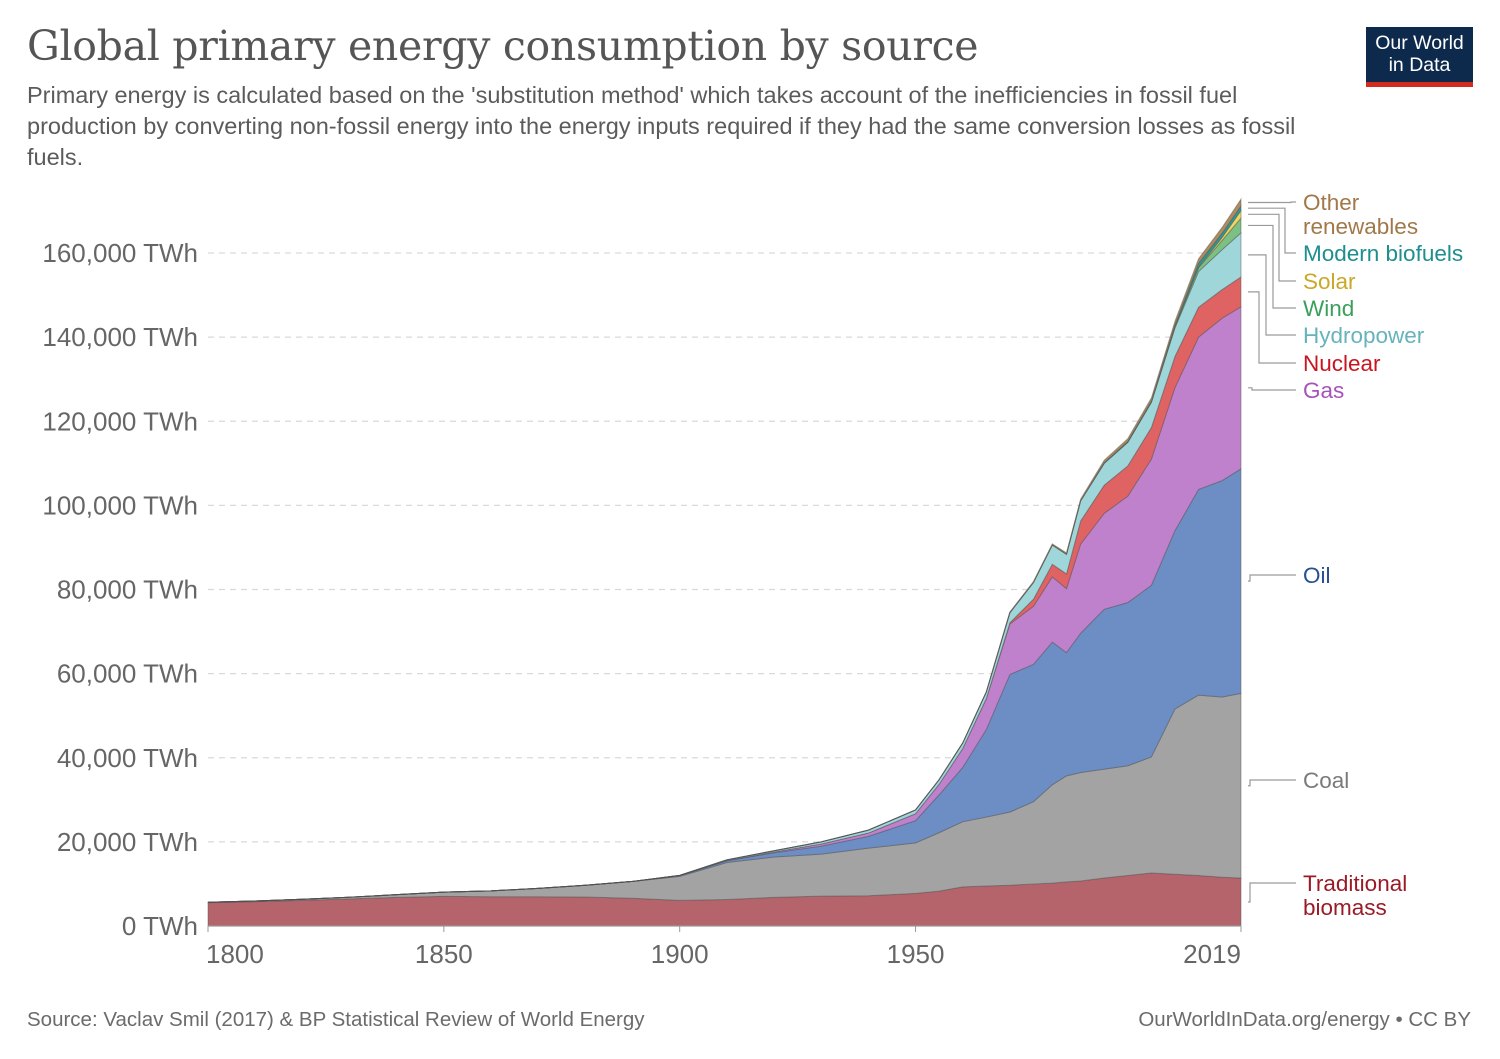  What do you see at coordinates (1323, 390) in the screenshot?
I see `series-label: Gas` at bounding box center [1323, 390].